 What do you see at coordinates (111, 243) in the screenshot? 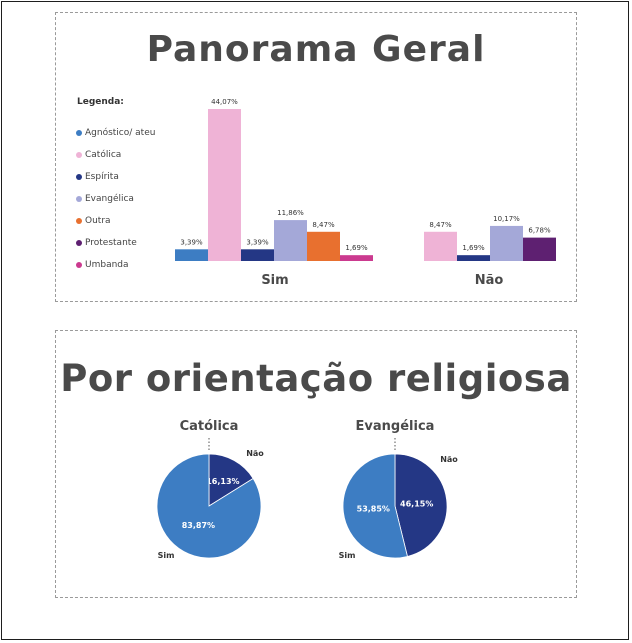
I see `legend-label: Protestante` at bounding box center [111, 243].